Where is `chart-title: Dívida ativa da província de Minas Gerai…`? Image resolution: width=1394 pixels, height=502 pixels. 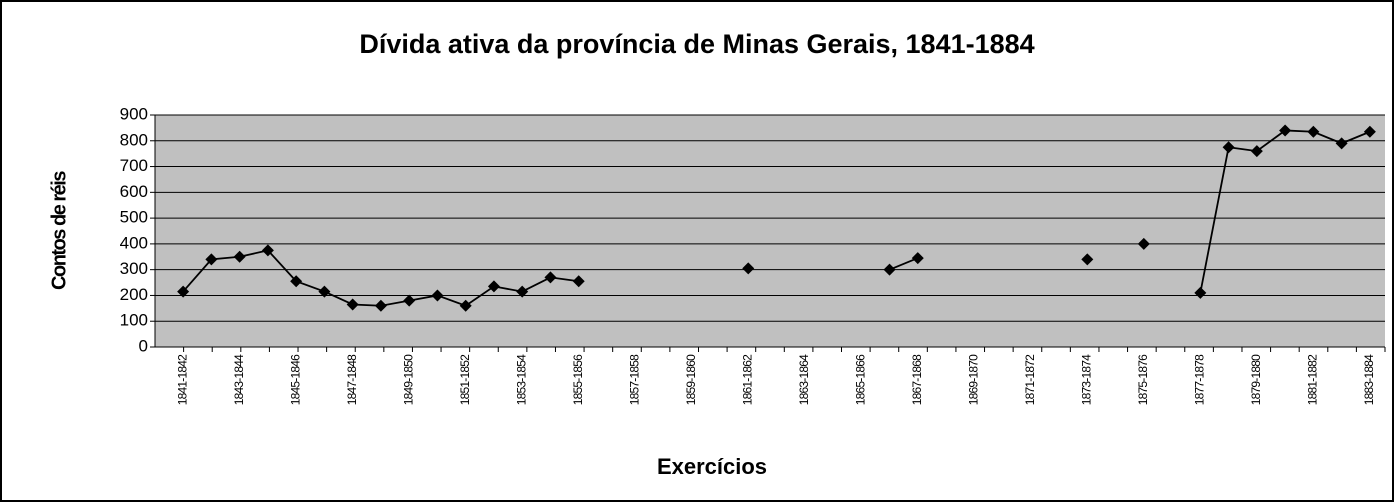
chart-title: Dívida ativa da província de Minas Gerai… is located at coordinates (696, 44).